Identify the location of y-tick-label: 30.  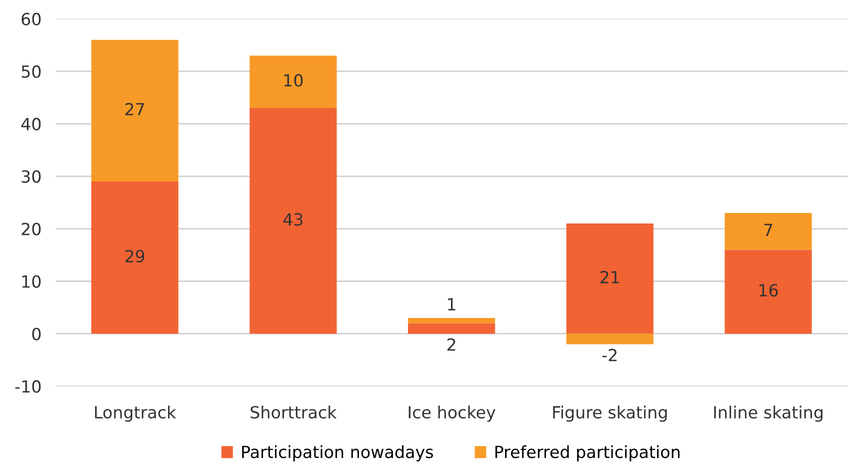
(31, 176).